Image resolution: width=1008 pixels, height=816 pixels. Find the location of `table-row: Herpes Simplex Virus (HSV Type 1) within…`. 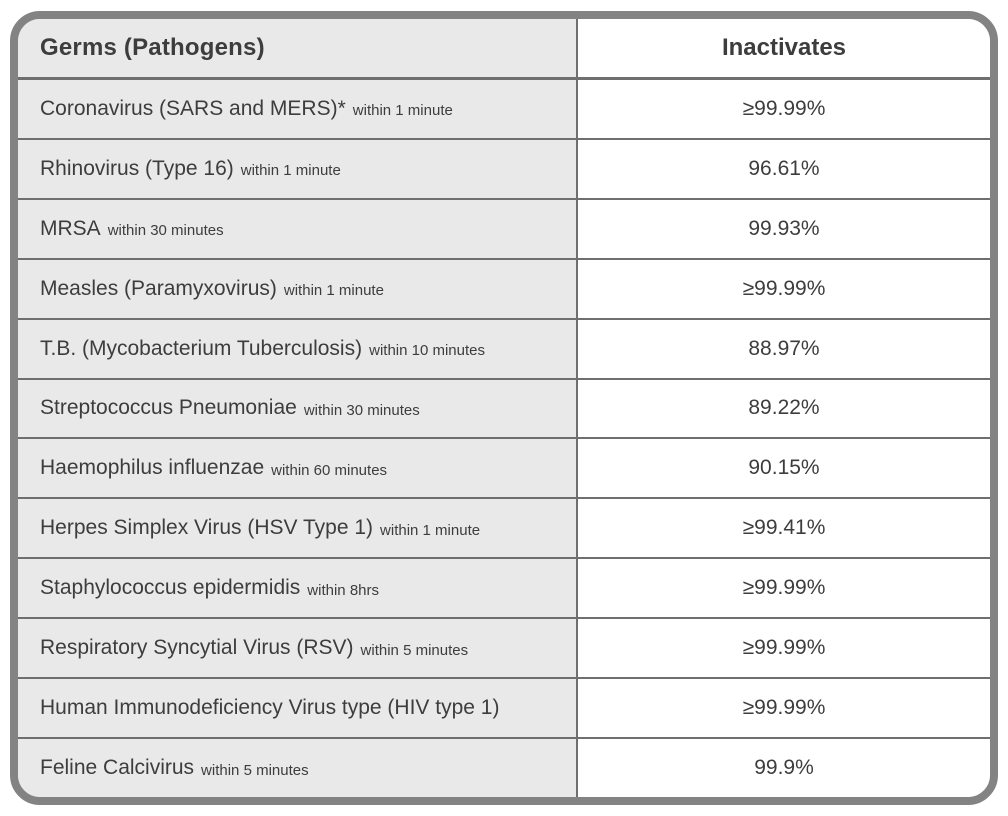

table-row: Herpes Simplex Virus (HSV Type 1) within… is located at coordinates (504, 529).